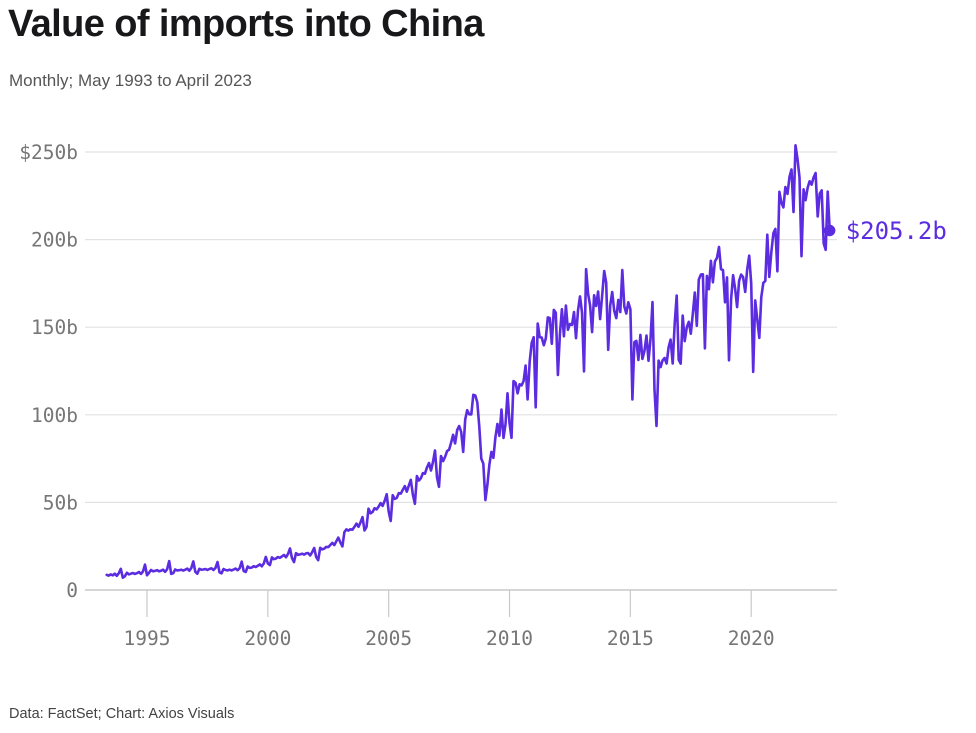 The width and height of the screenshot is (976, 733). What do you see at coordinates (72, 590) in the screenshot?
I see `y-tick-label: 0` at bounding box center [72, 590].